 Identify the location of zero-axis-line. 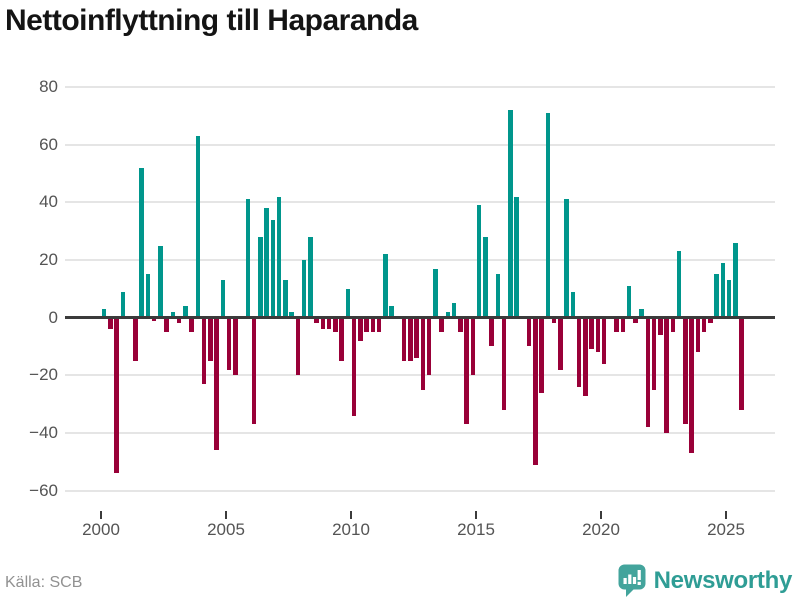
(420, 318).